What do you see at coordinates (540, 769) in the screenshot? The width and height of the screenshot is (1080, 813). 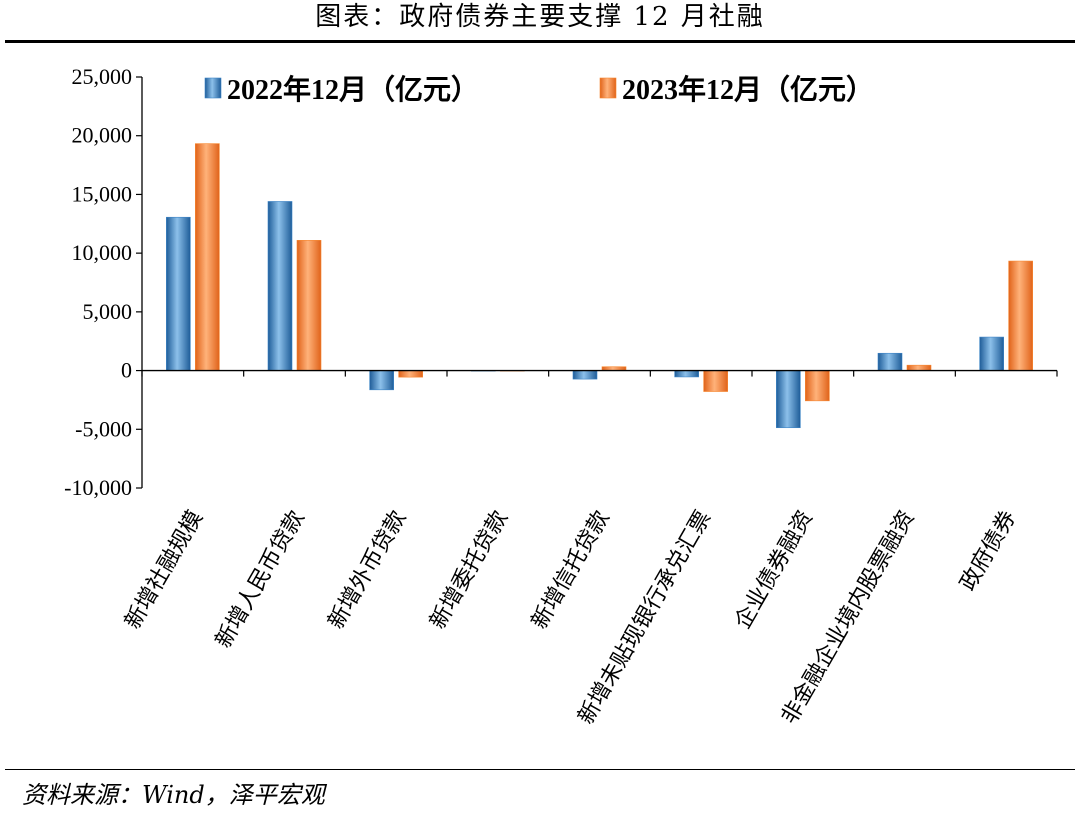 I see `footer-rule` at bounding box center [540, 769].